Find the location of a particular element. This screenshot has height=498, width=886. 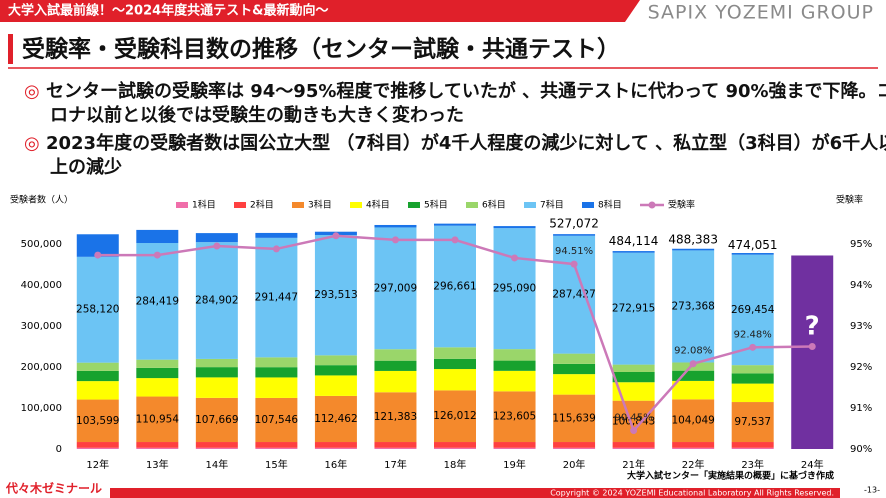

legend-label: 4科目 is located at coordinates (378, 205).